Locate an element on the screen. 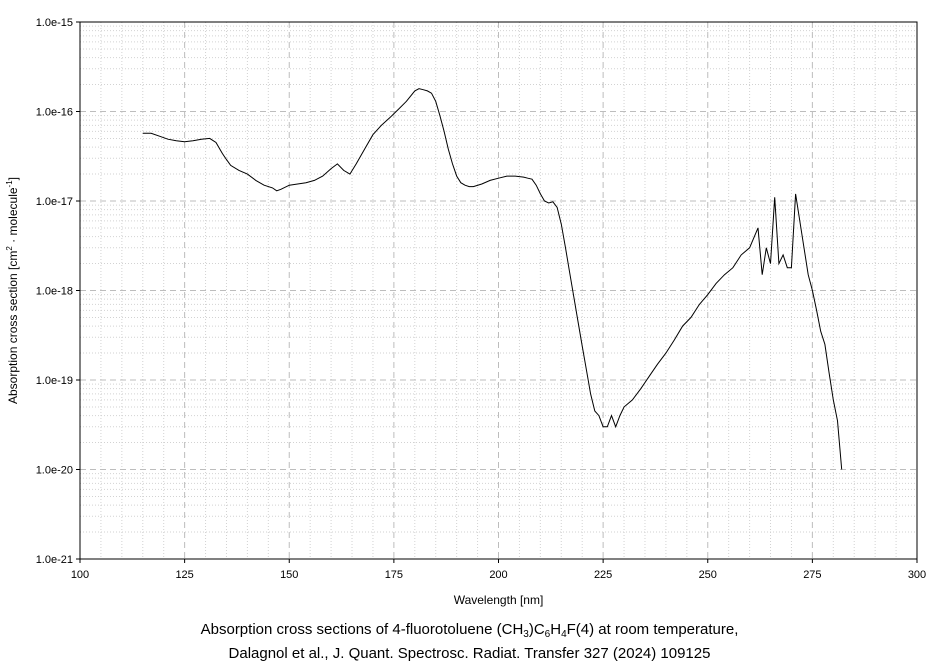 The image size is (939, 665). y-tick-label: 1.0e-15 is located at coordinates (54, 23).